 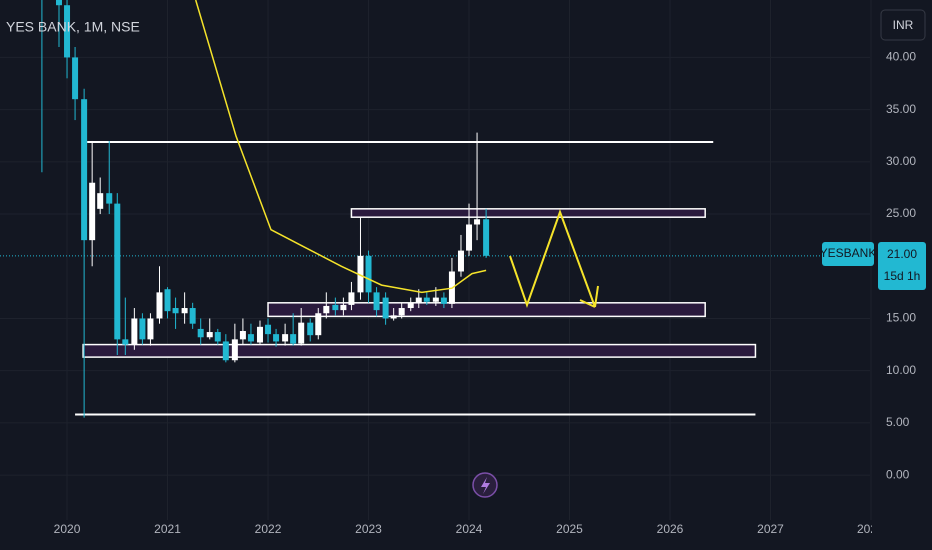 I want to click on y-tick-label: 10.00, so click(x=901, y=370).